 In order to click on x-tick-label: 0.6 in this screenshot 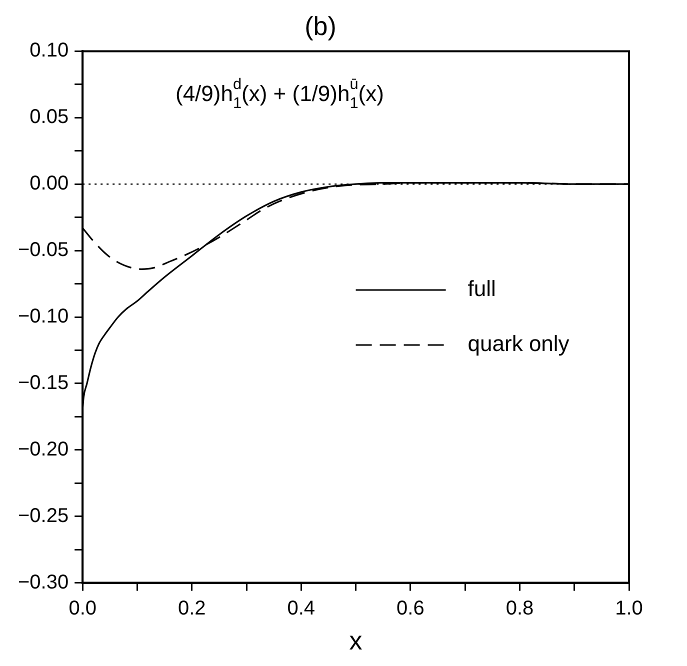, I will do `click(410, 608)`.